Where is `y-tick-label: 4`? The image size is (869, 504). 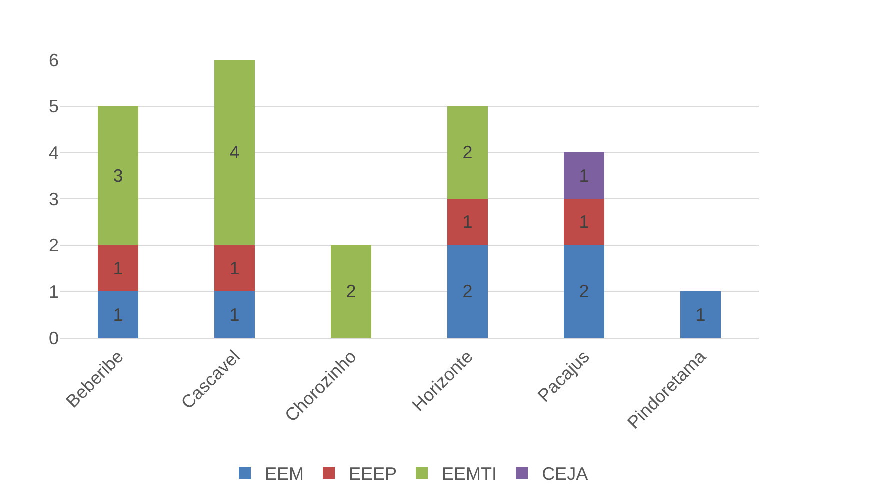
y-tick-label: 4 is located at coordinates (53, 152).